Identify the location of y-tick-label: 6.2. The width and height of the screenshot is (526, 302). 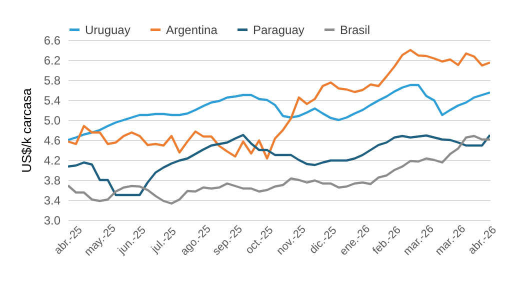
(52, 61).